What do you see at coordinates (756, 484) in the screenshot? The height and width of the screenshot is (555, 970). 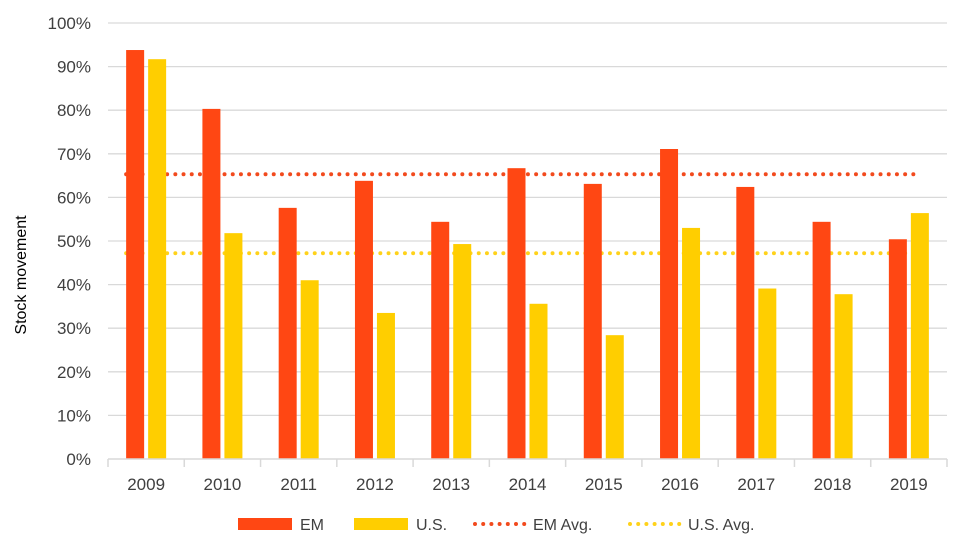 I see `x-tick-label: 2017` at bounding box center [756, 484].